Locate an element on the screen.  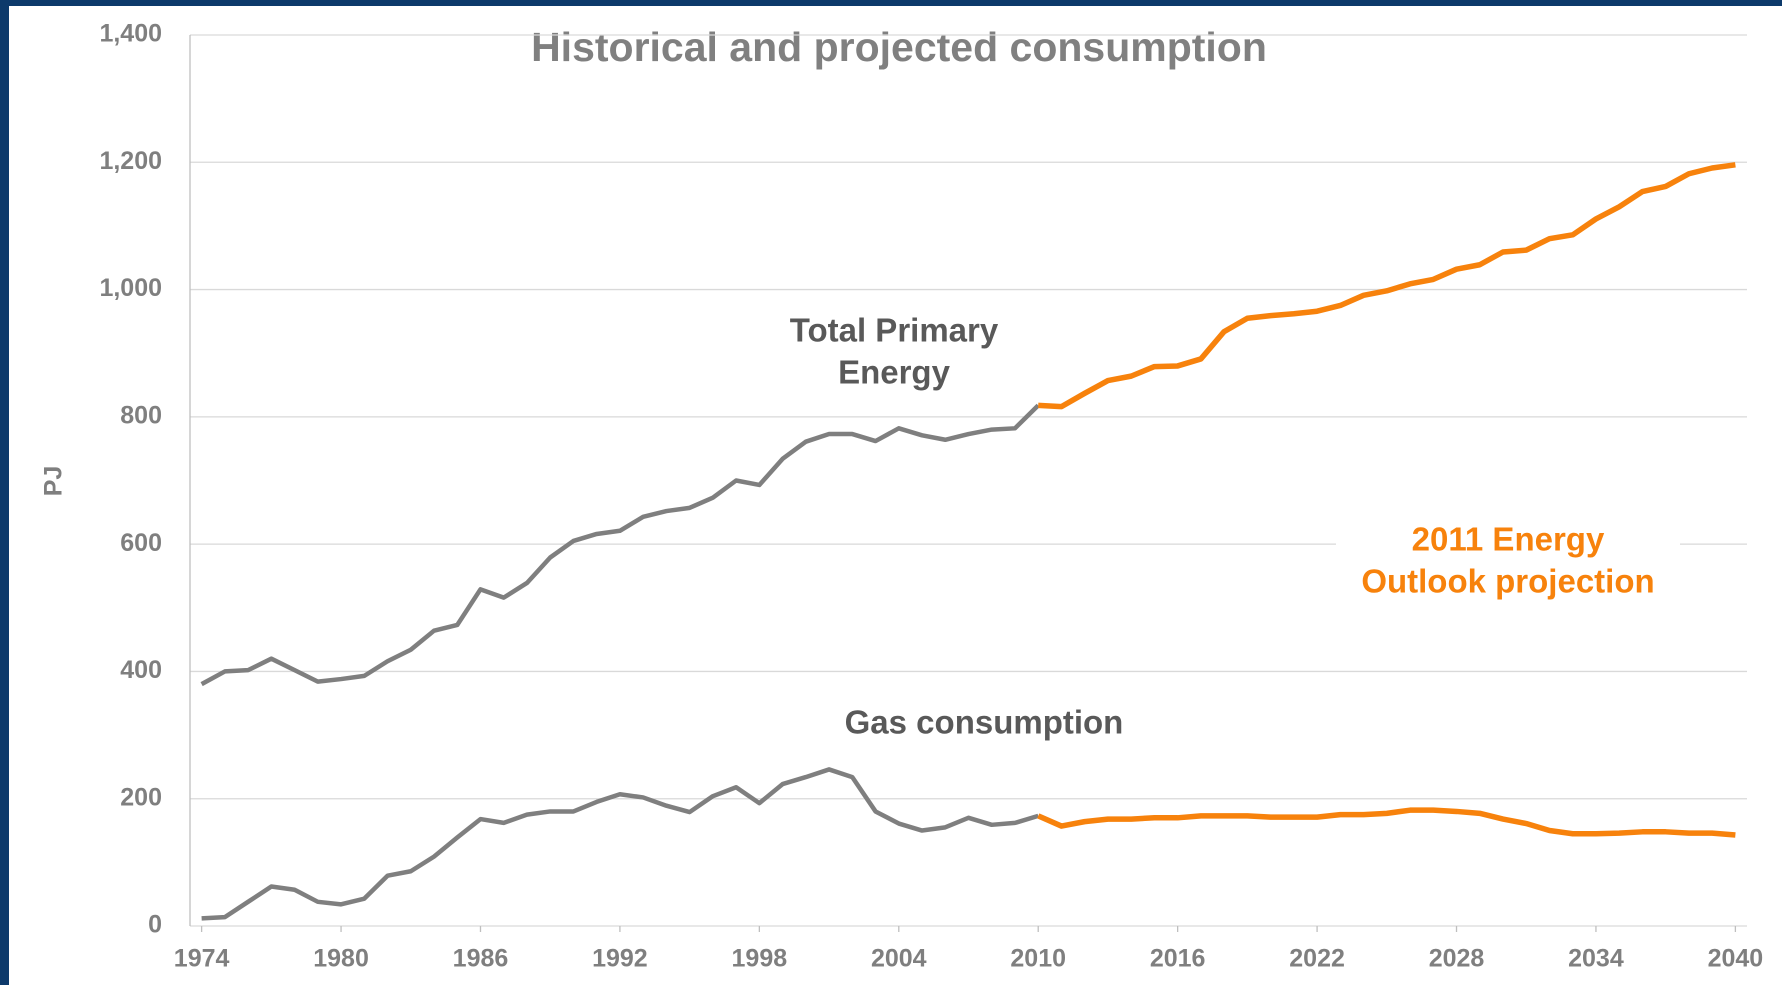
y-tick-label: 0 is located at coordinates (155, 925).